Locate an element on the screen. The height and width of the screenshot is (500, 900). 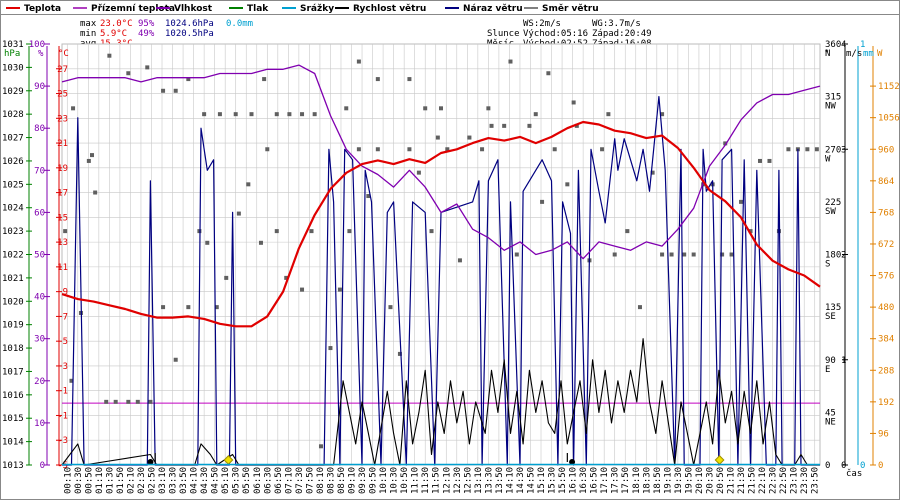
axis-unit-radiation: W is located at coordinates (880, 54).